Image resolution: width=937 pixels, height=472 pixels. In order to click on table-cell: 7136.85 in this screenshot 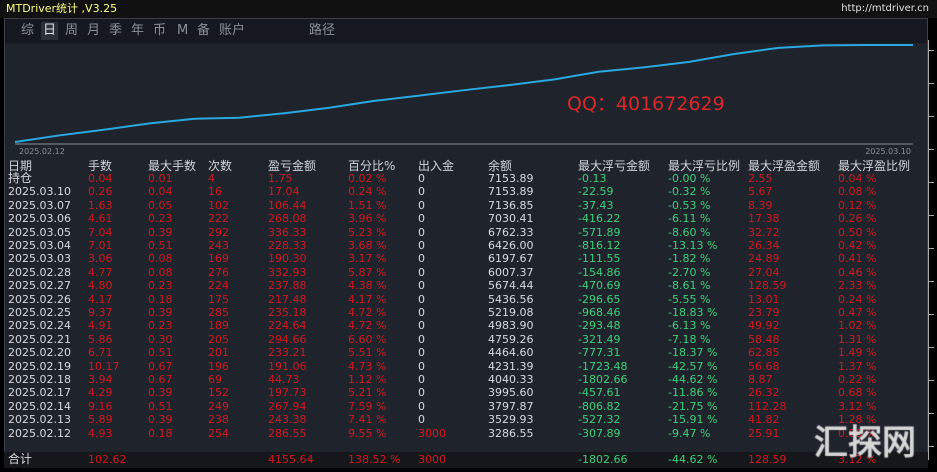, I will do `click(511, 205)`.